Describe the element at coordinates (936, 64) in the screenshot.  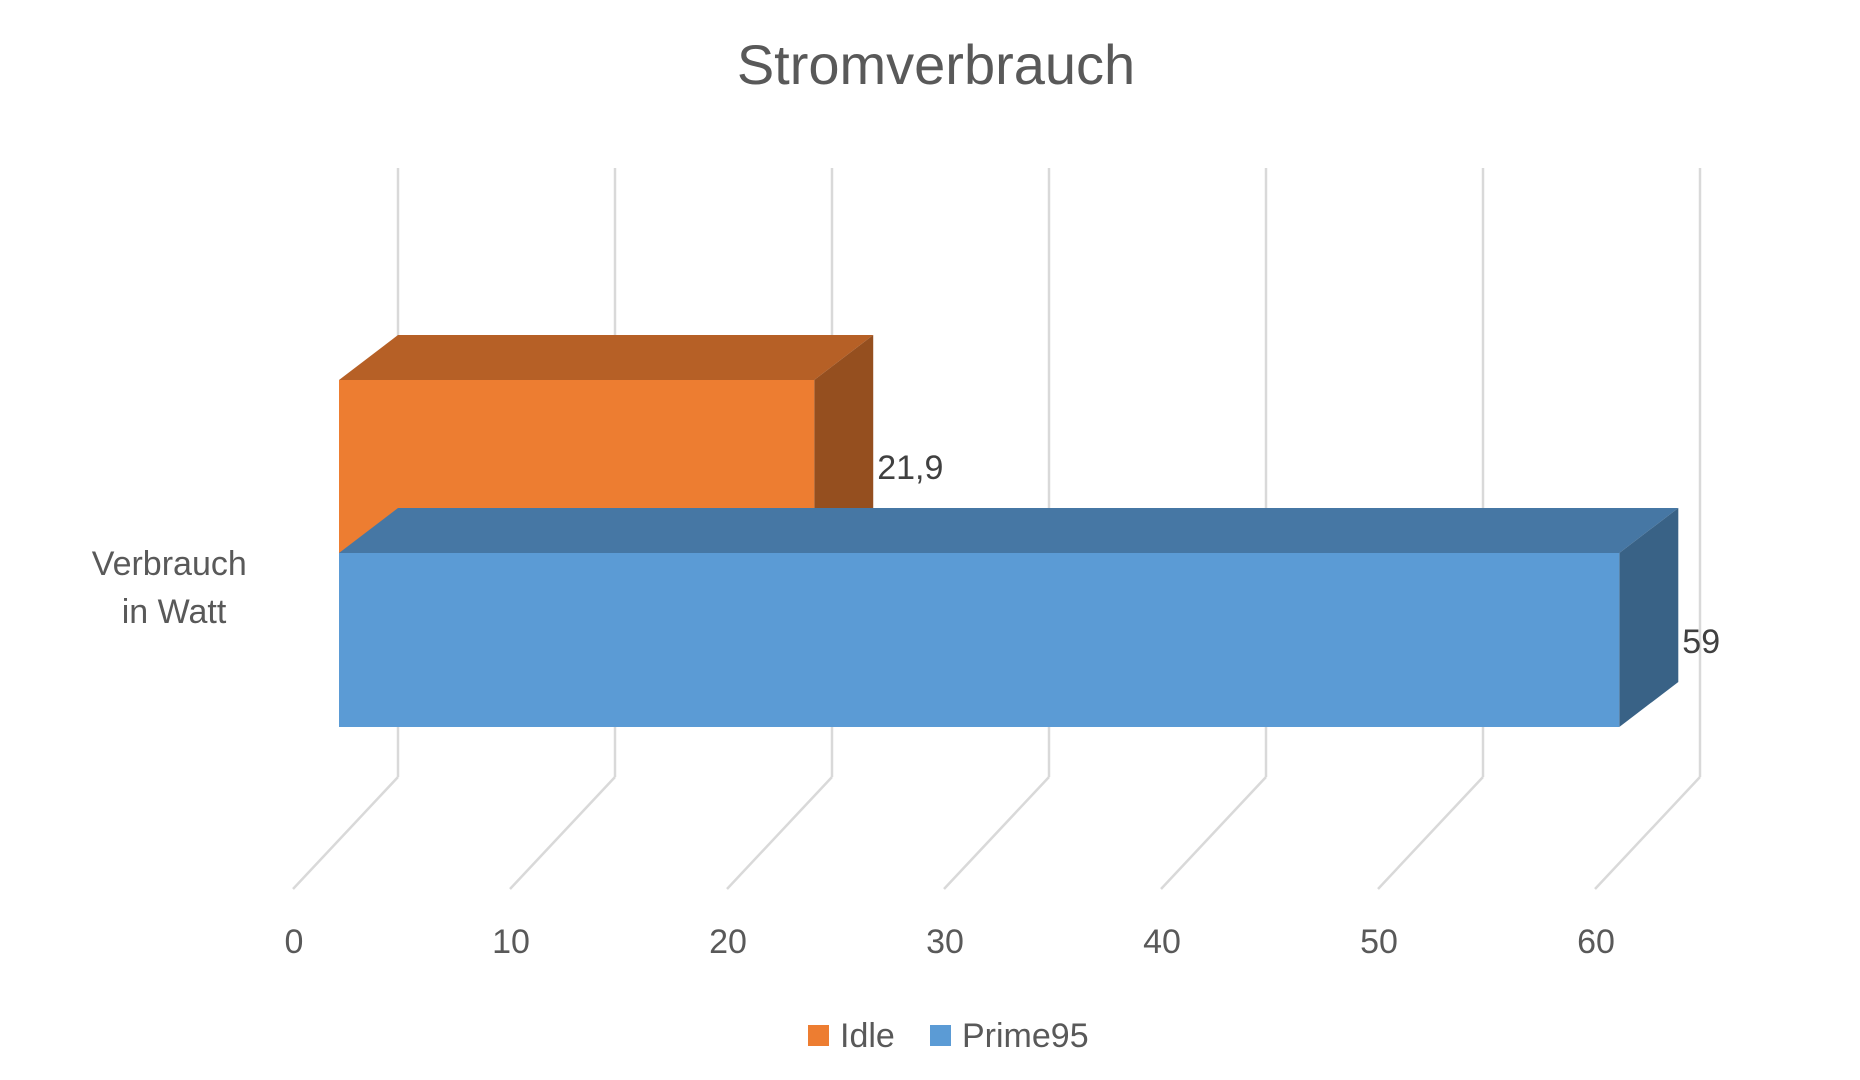
I see `chart-title: Stromverbrauch` at that location.